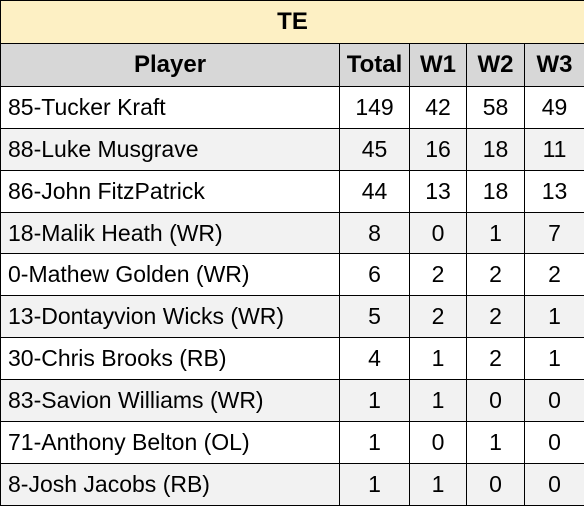 The width and height of the screenshot is (584, 506). Describe the element at coordinates (553, 64) in the screenshot. I see `header-w3: W3` at that location.